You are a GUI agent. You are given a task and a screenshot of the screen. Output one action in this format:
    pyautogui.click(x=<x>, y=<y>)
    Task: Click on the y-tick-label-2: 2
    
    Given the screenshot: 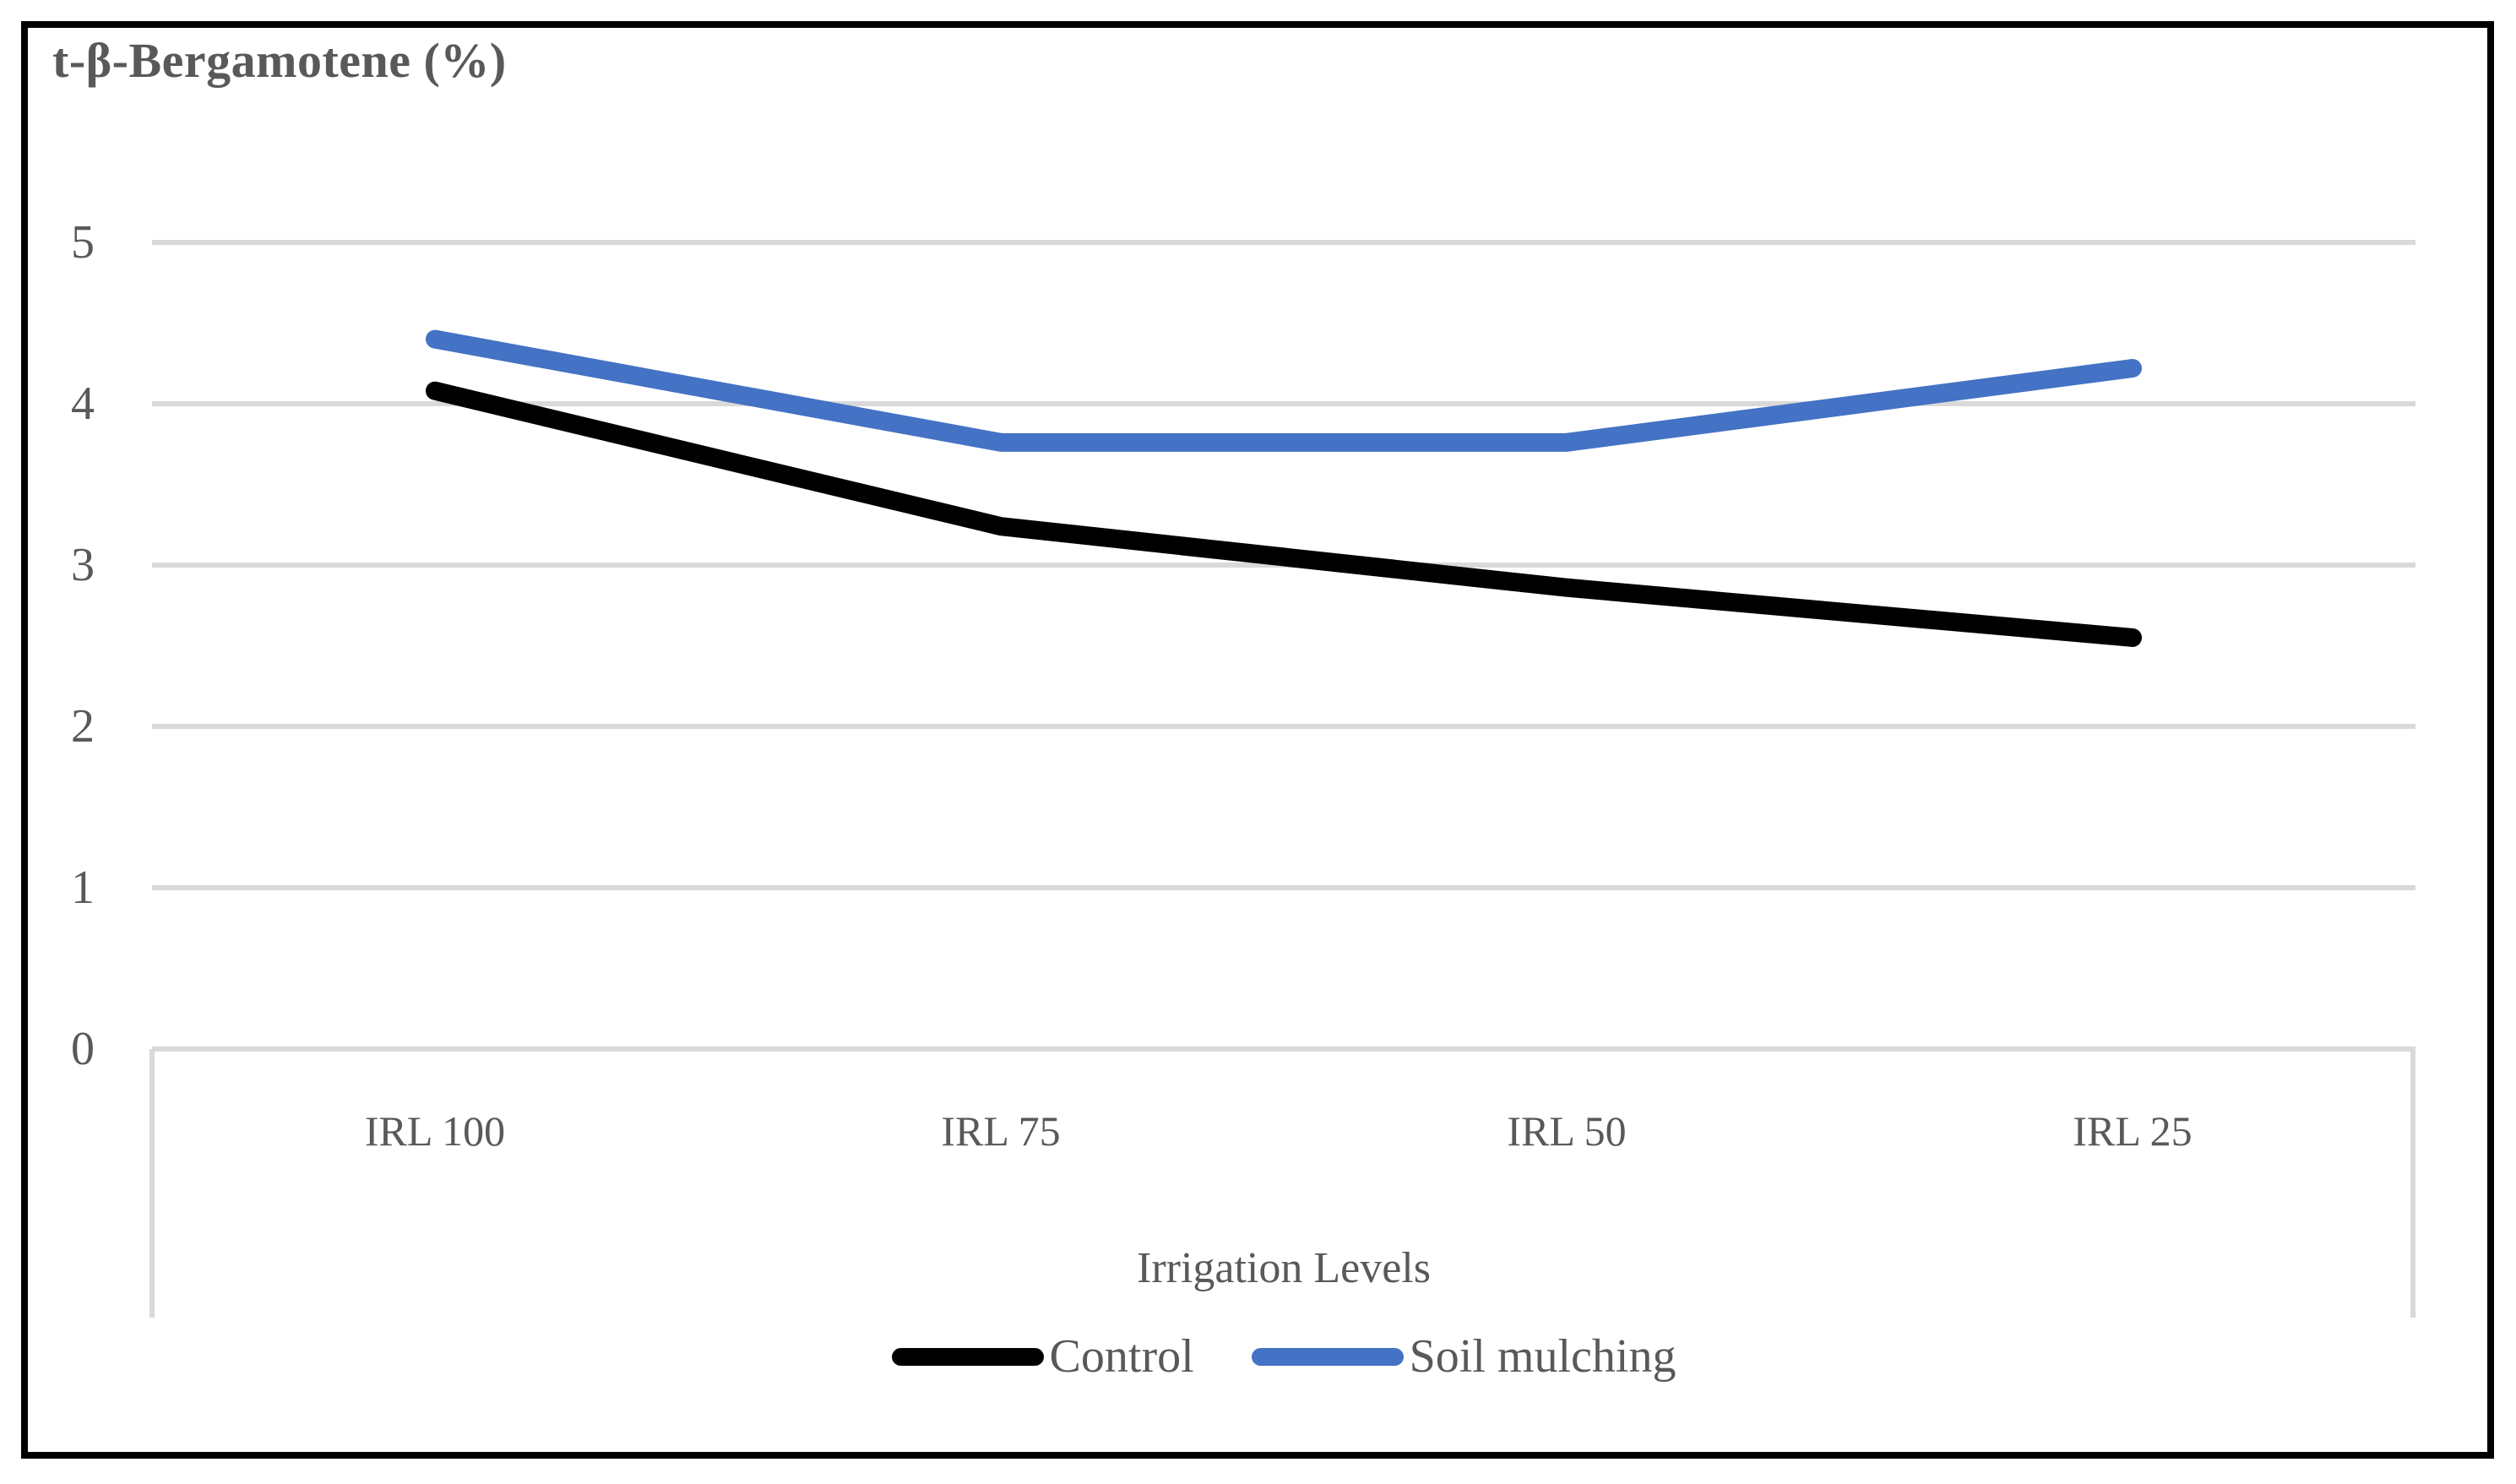 What is the action you would take?
    pyautogui.click(x=83, y=726)
    